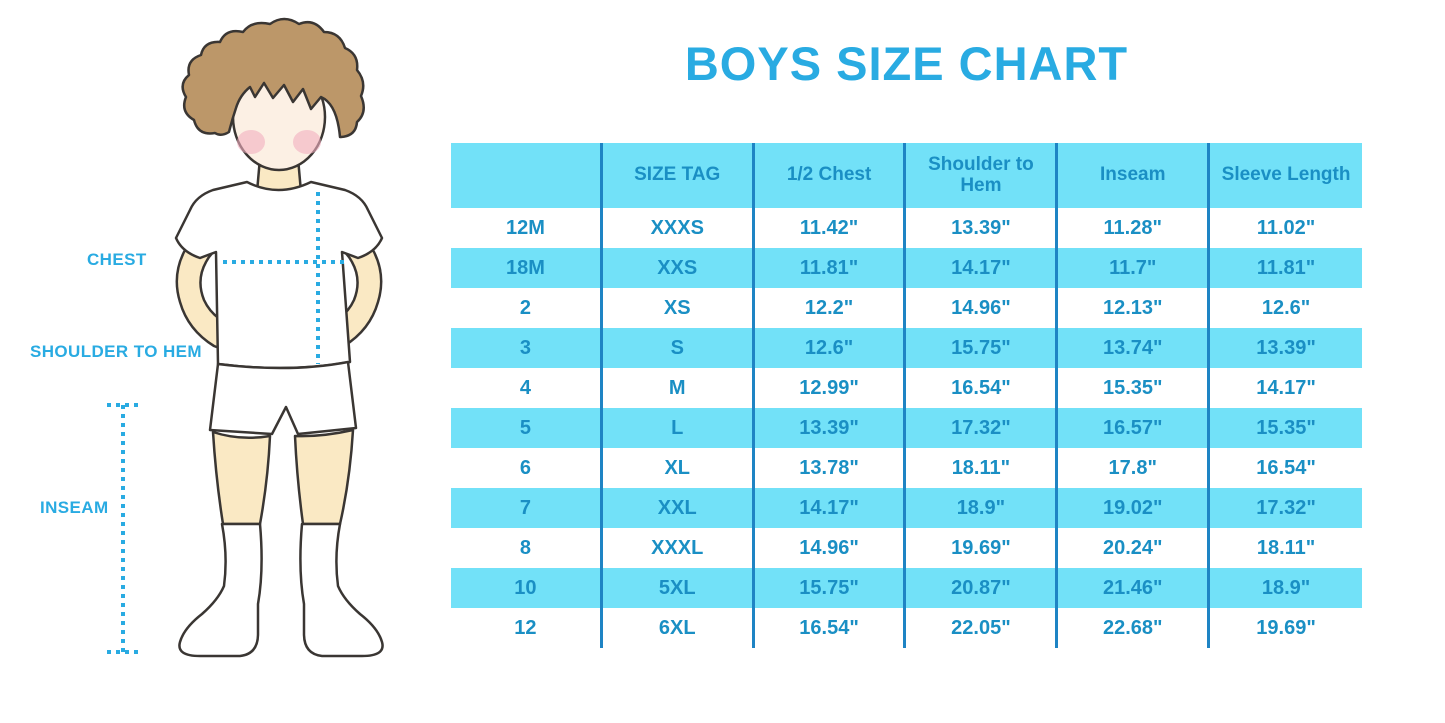 This screenshot has width=1445, height=723. I want to click on value-cell: 16.57", so click(1134, 428).